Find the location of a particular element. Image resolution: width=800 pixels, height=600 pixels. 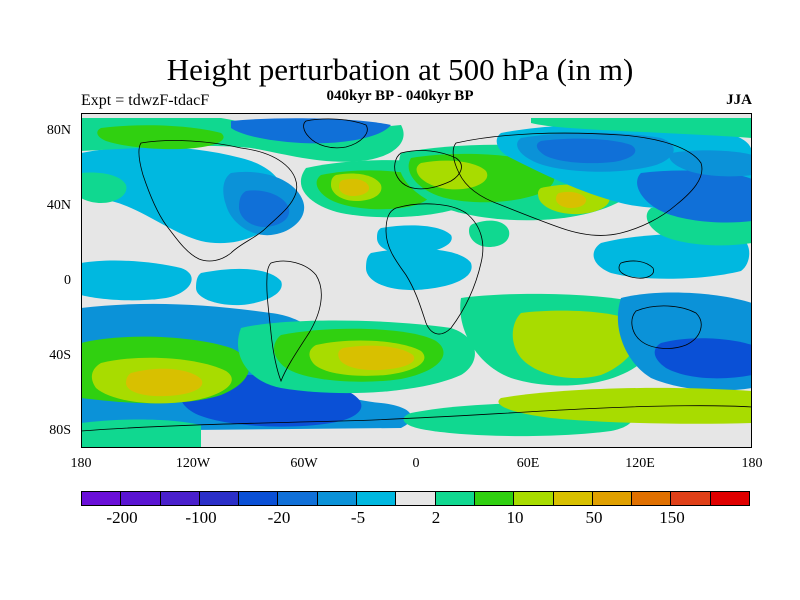

contour-antarctic-yellowgreen is located at coordinates (625, 405).